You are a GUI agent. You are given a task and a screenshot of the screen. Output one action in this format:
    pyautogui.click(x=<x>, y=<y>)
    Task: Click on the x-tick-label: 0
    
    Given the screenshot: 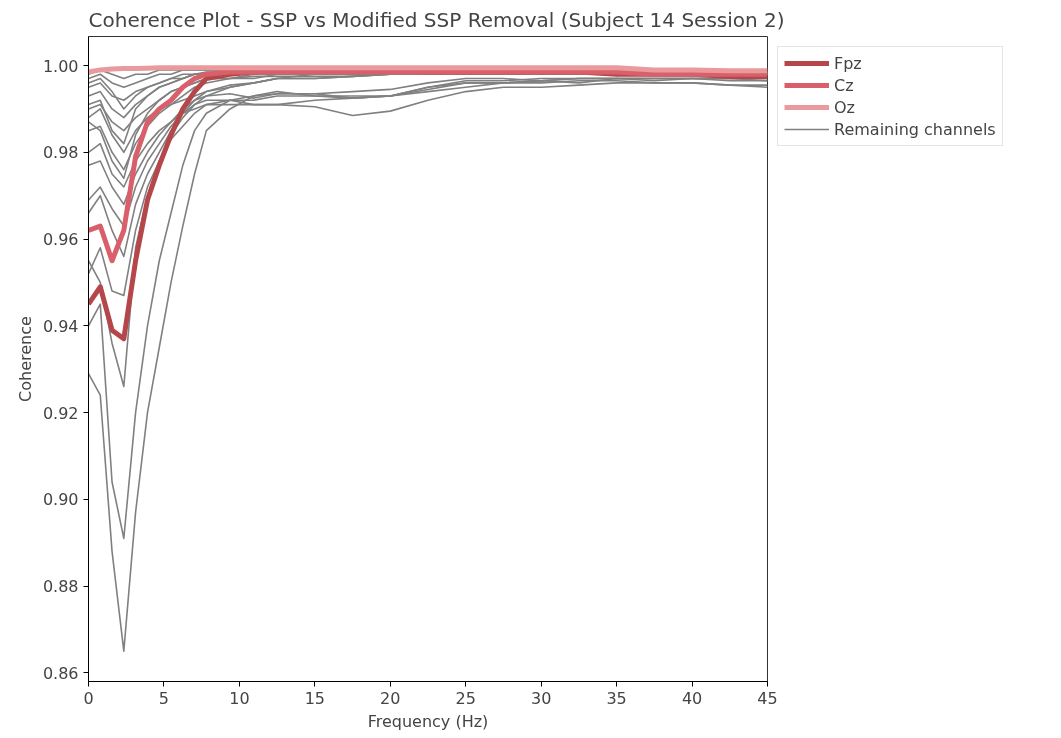 What is the action you would take?
    pyautogui.click(x=88, y=698)
    